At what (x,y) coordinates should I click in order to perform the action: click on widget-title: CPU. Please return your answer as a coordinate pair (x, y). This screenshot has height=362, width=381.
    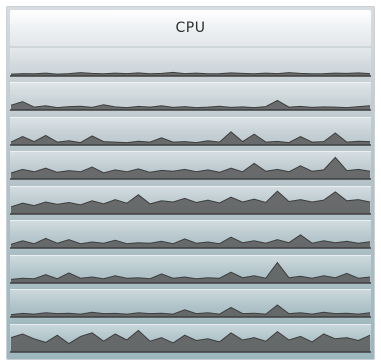
    Looking at the image, I should click on (190, 28).